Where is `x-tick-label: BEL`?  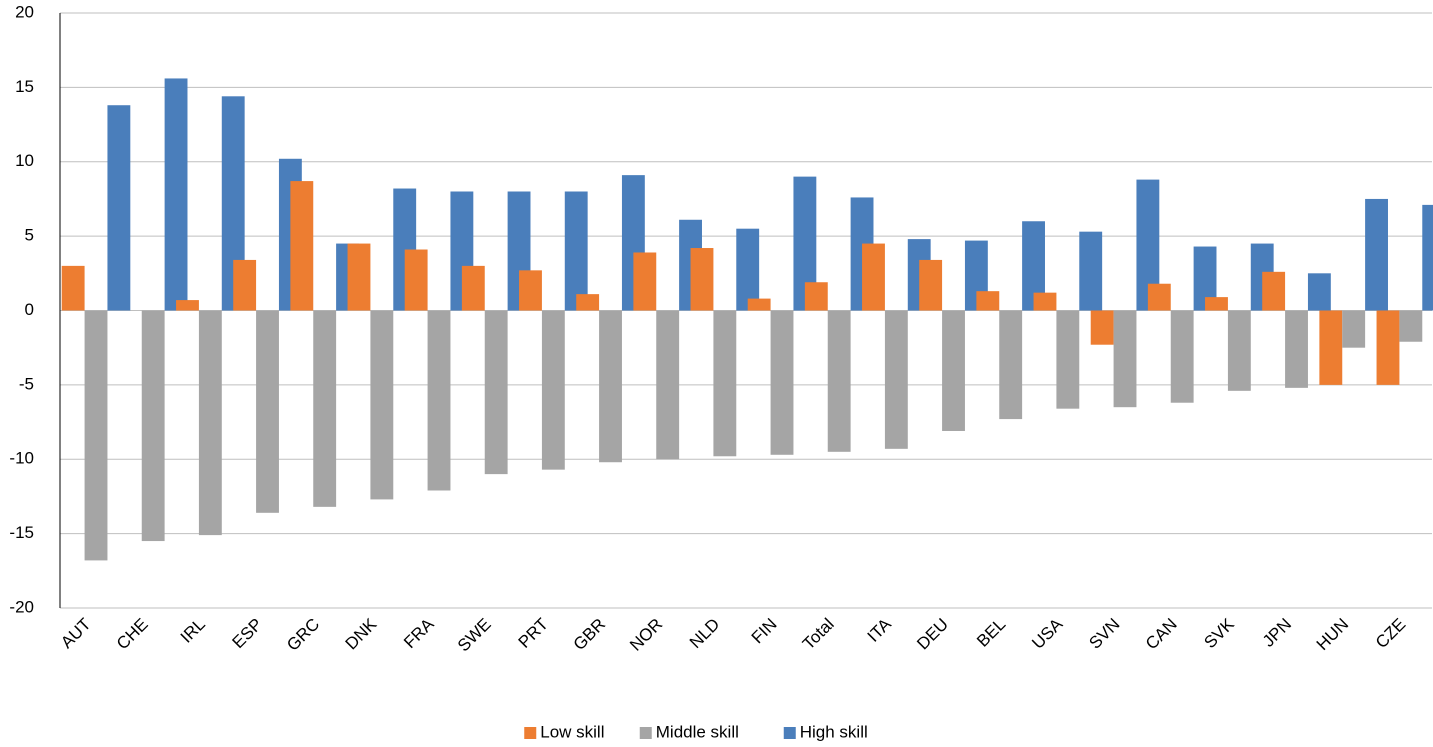
x-tick-label: BEL is located at coordinates (991, 633).